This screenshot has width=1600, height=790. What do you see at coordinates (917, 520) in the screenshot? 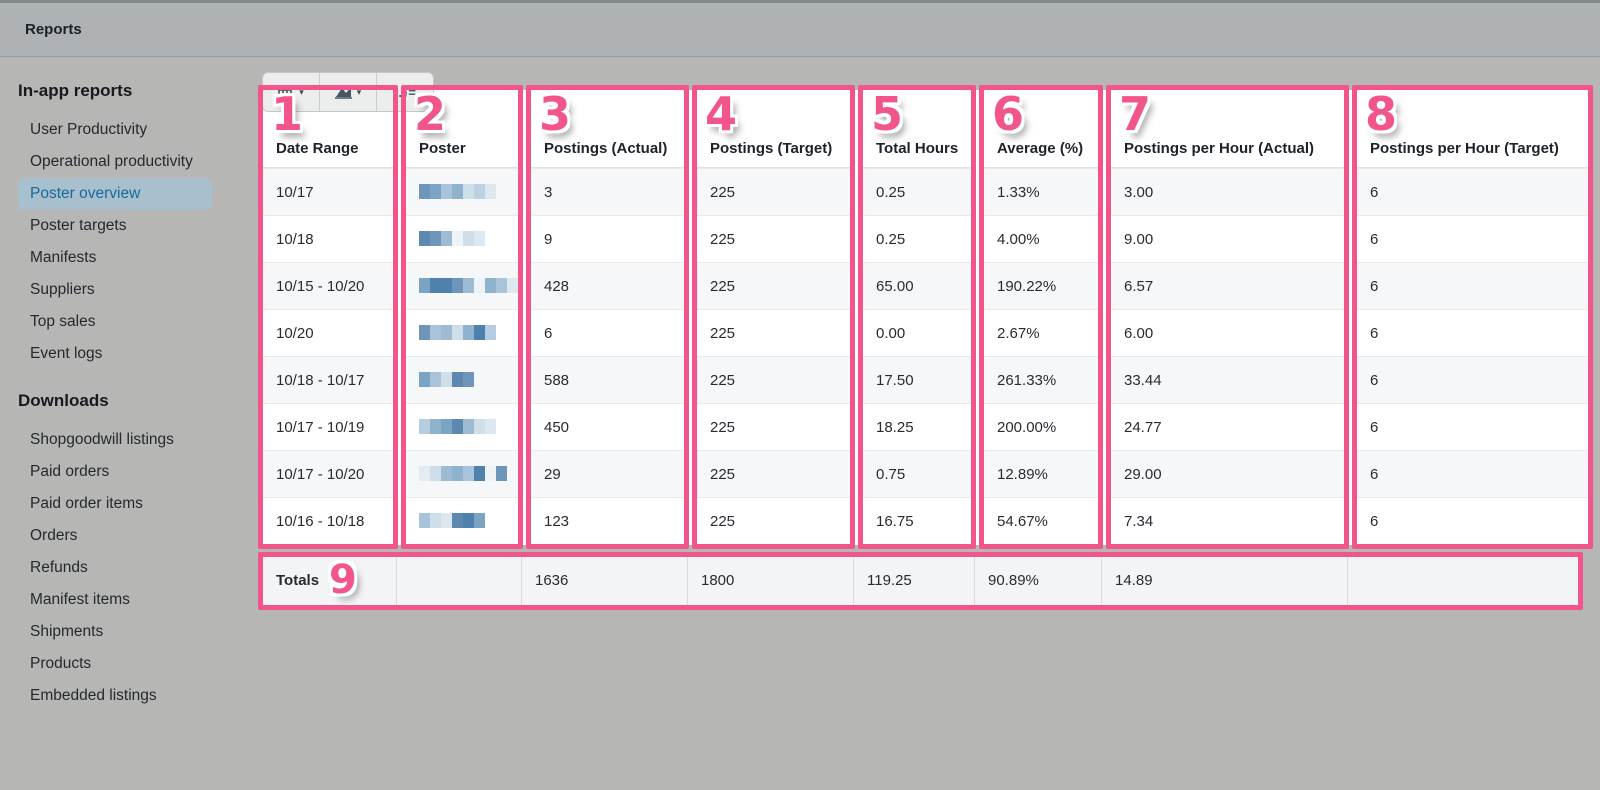
I see `table-cell-total_hours: 16.75` at bounding box center [917, 520].